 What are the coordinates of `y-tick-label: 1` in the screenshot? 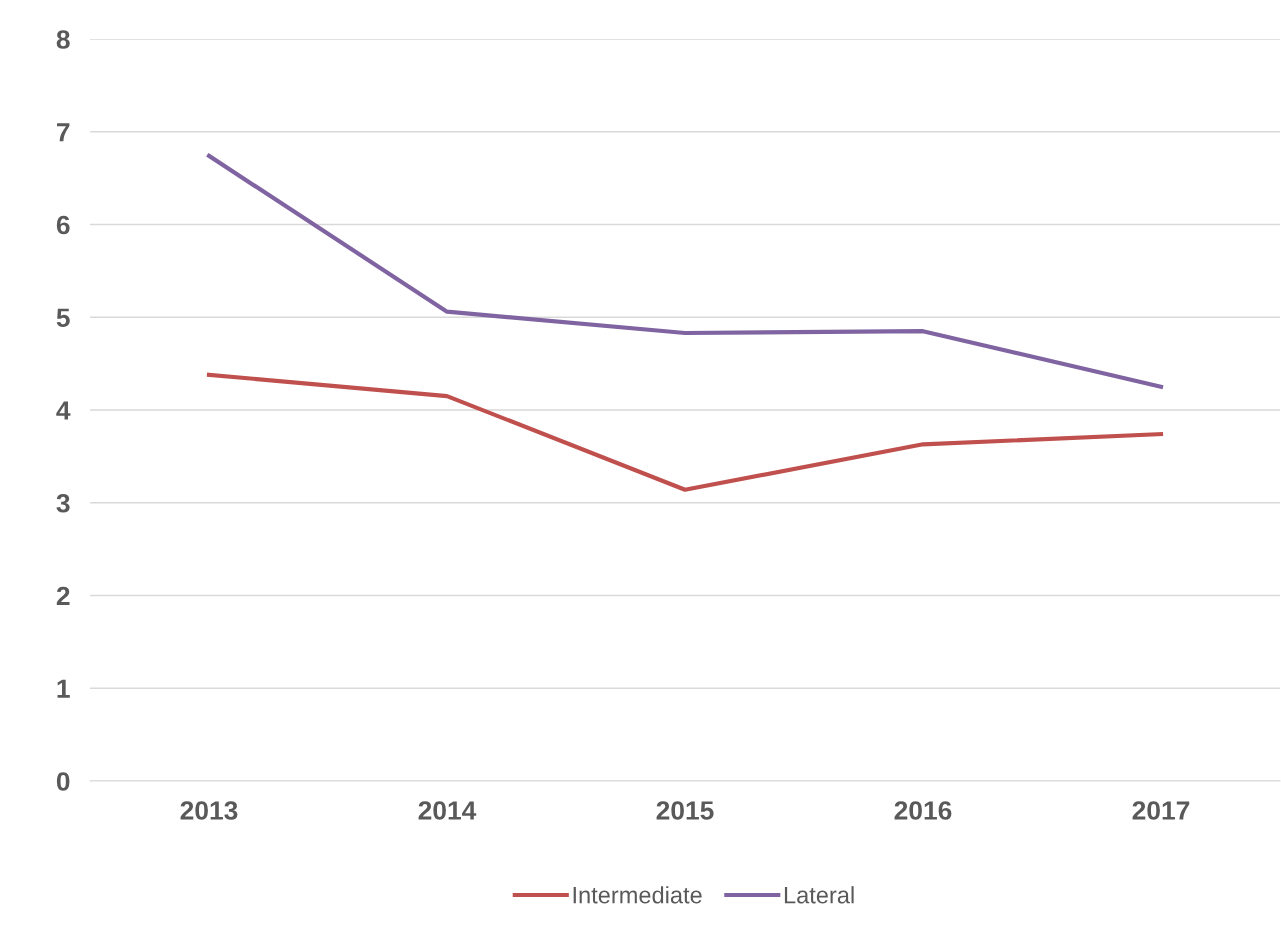 It's located at (63, 688).